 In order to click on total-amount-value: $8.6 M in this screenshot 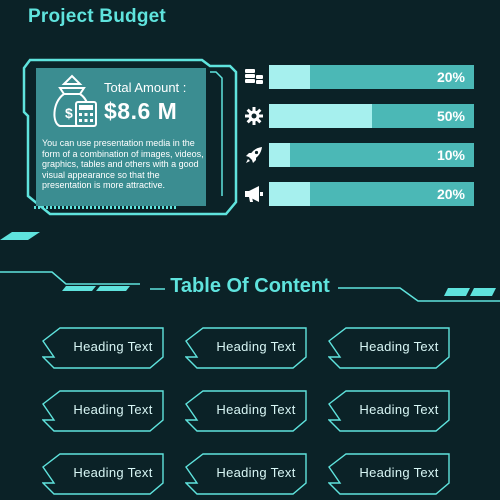, I will do `click(141, 111)`.